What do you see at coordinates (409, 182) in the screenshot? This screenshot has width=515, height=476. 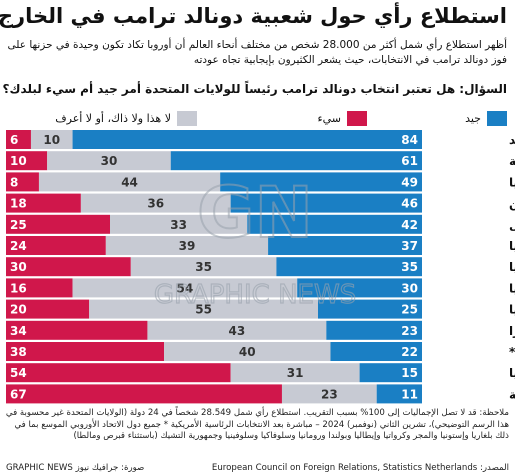 I see `label-good-value: 49` at bounding box center [409, 182].